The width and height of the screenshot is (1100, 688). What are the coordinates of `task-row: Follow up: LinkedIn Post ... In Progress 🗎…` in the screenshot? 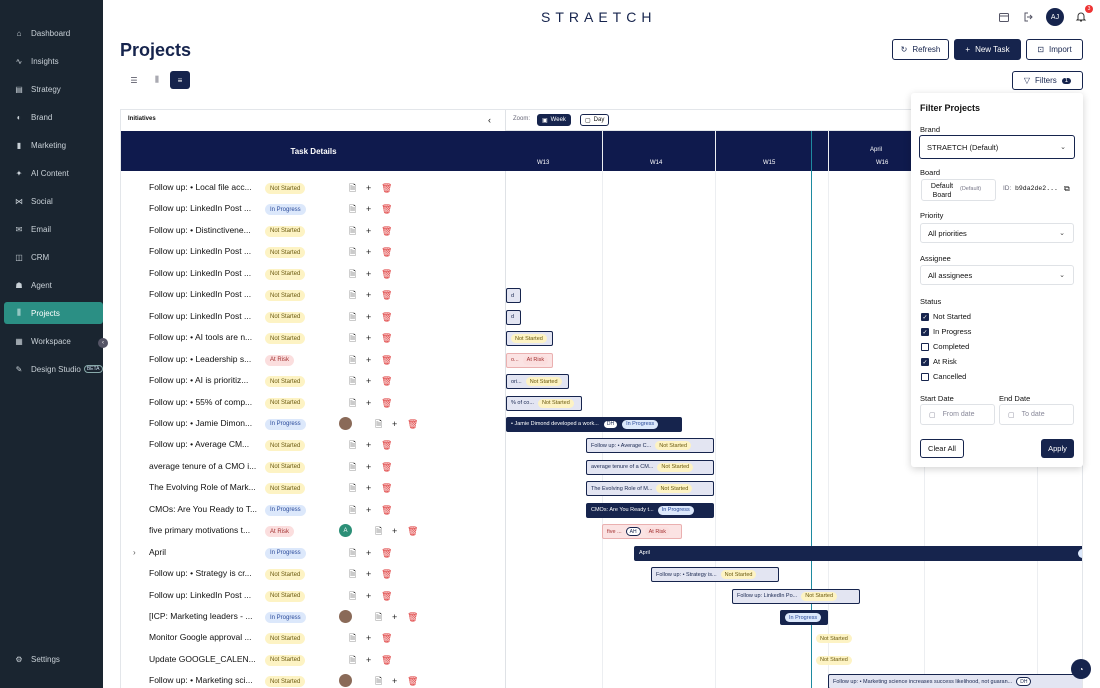 It's located at (313, 209).